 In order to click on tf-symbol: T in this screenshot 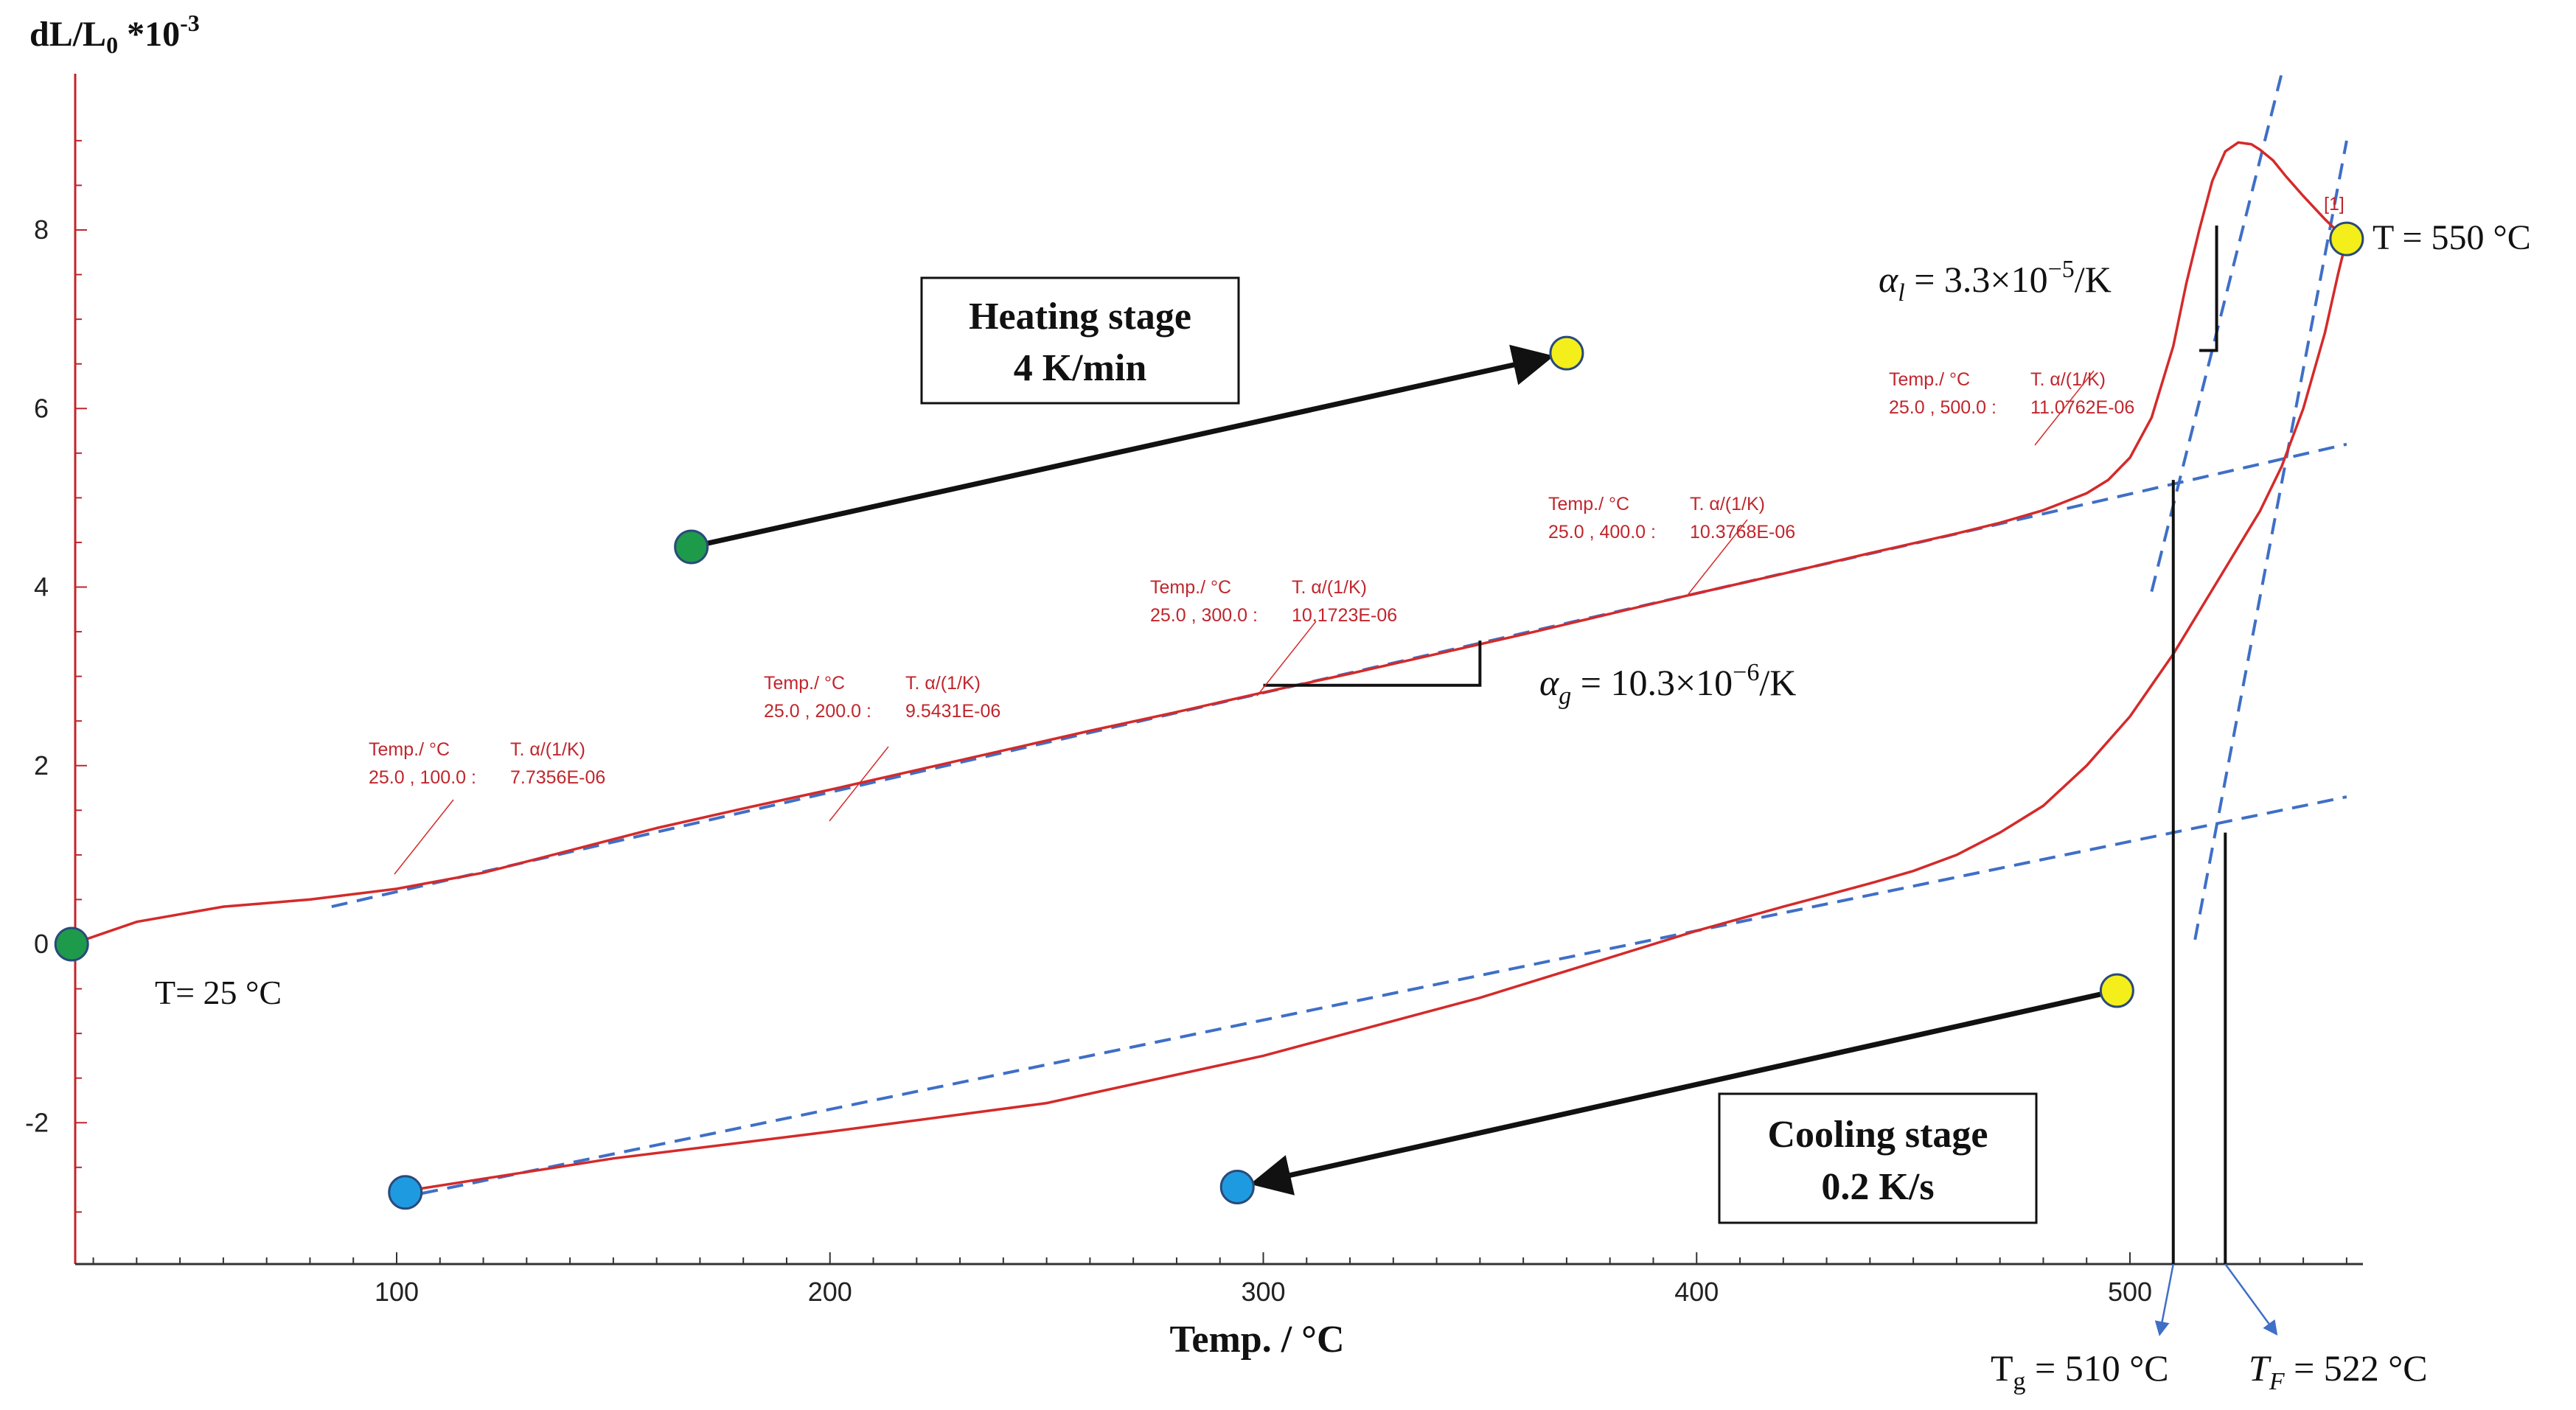, I will do `click(2260, 1368)`.